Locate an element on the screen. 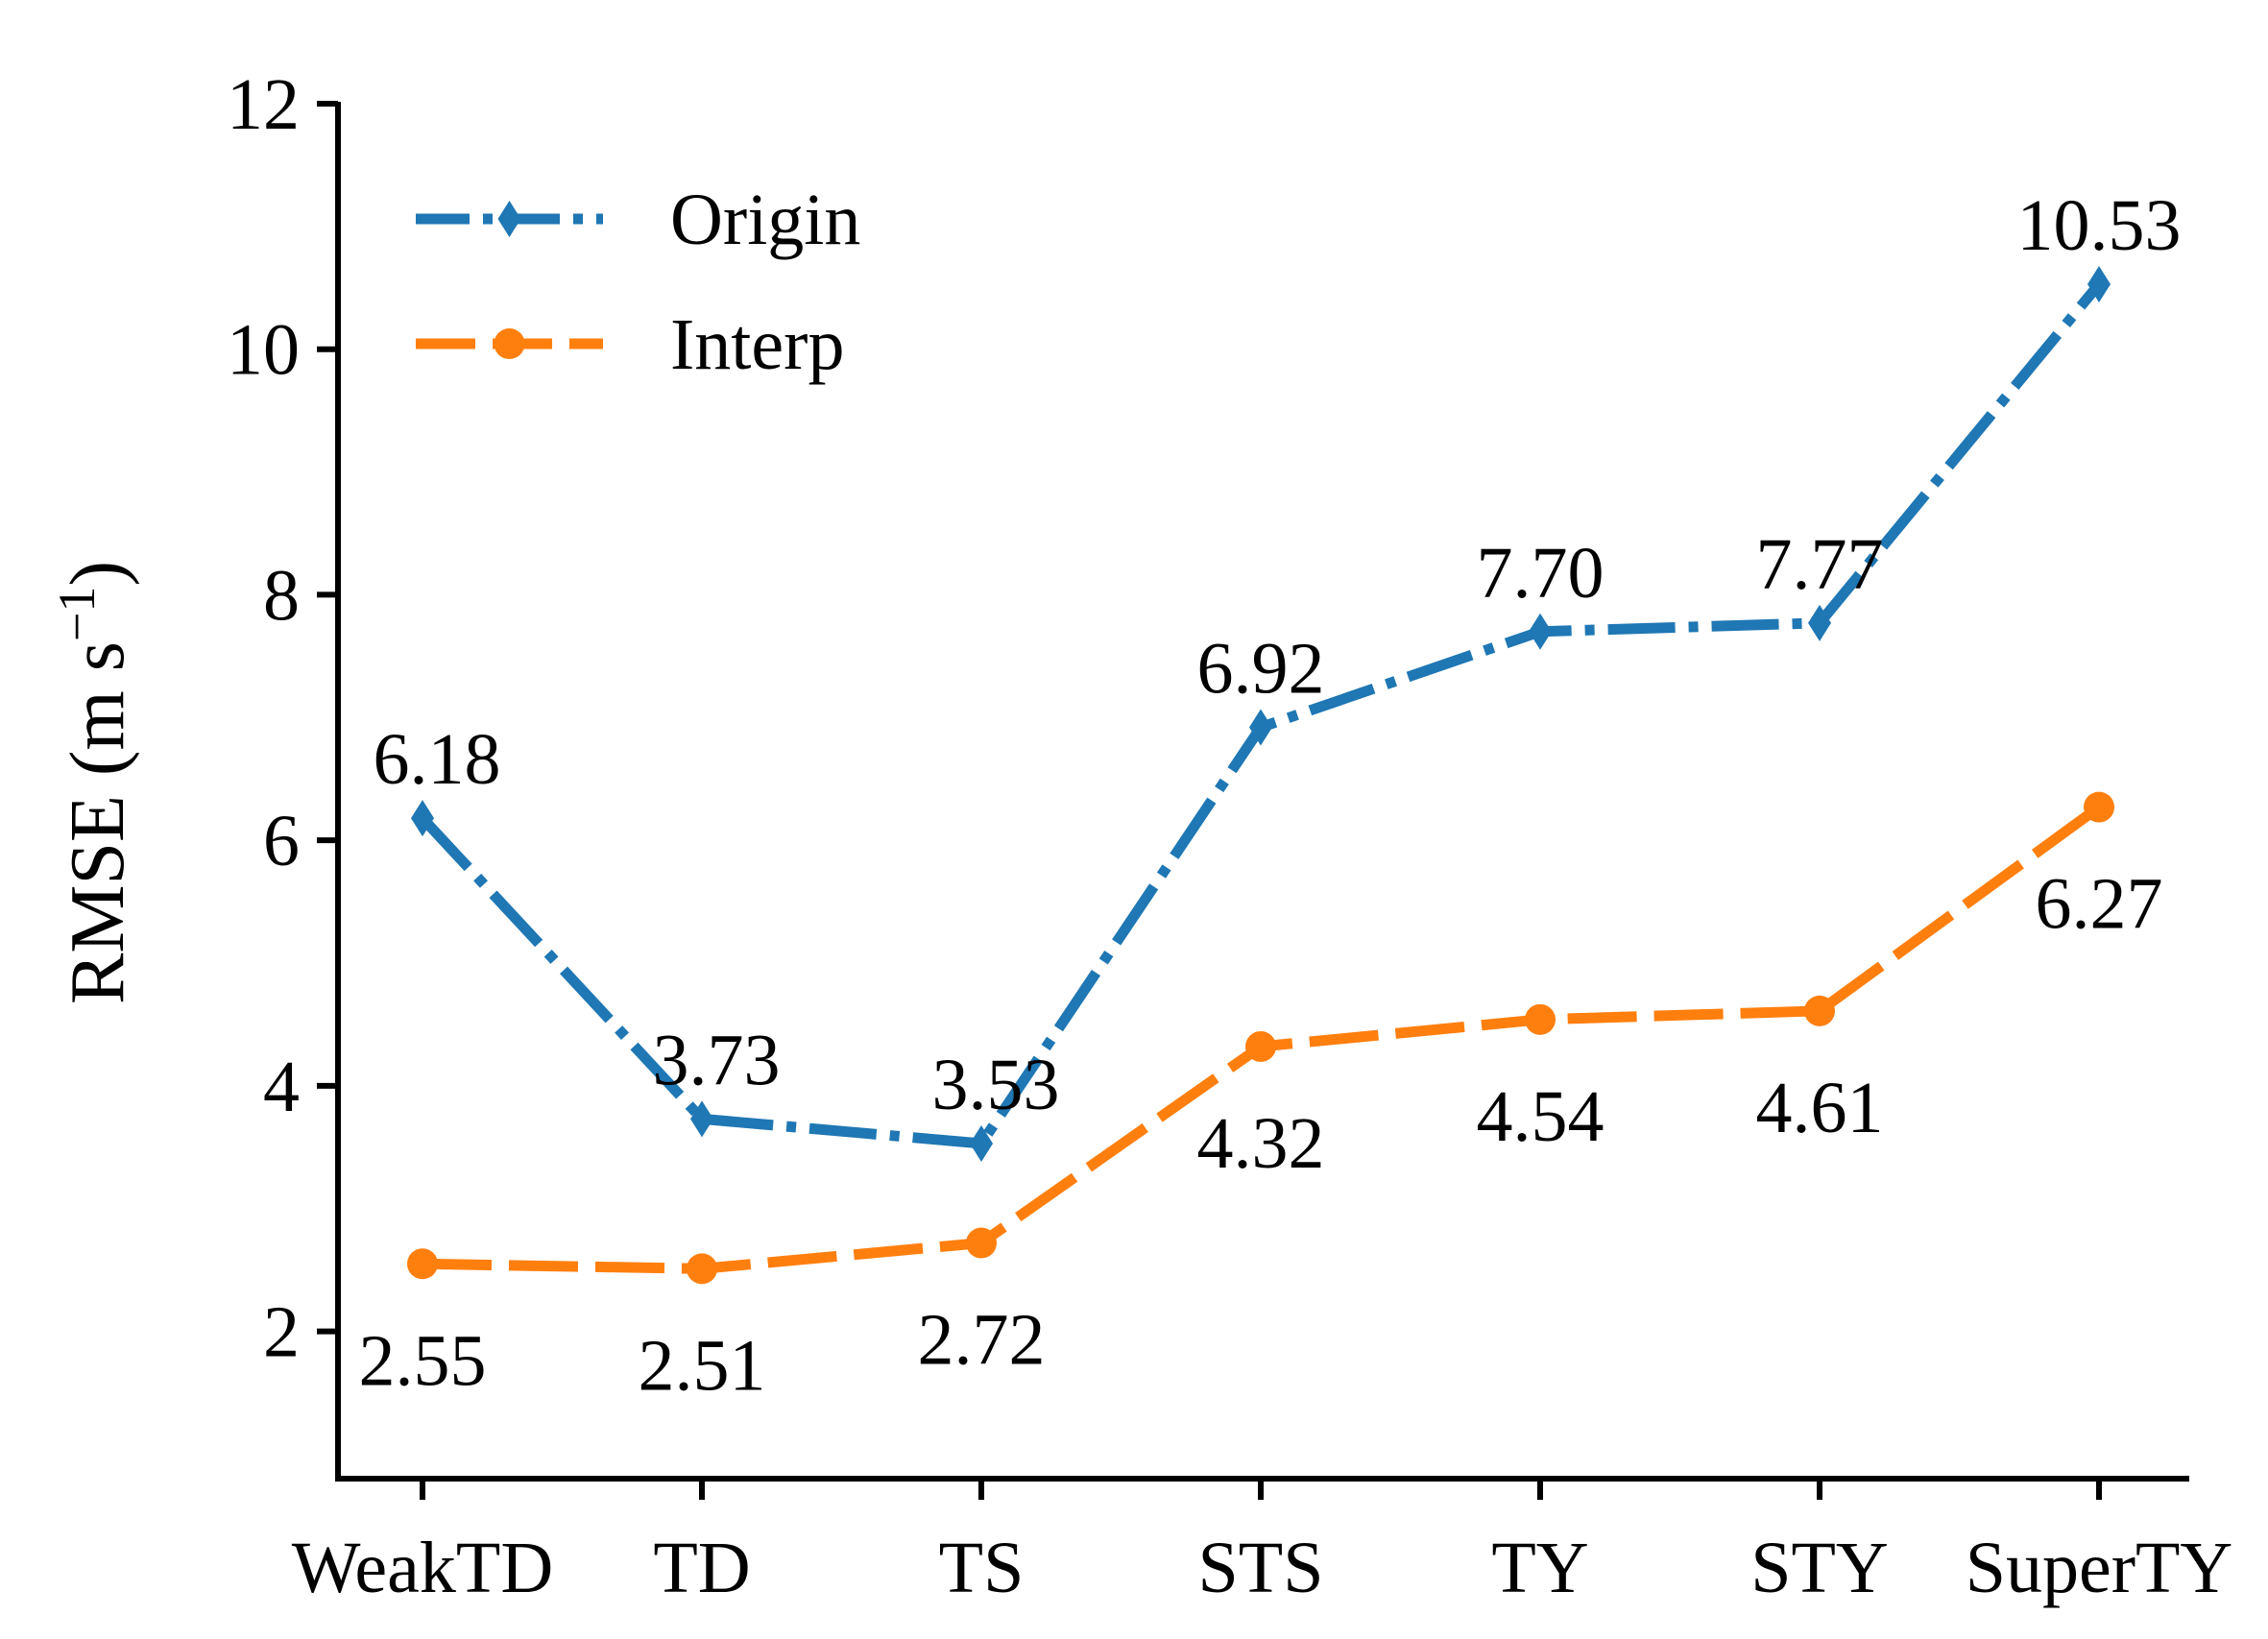 The width and height of the screenshot is (2268, 1639). point-origin-sts is located at coordinates (1260, 727).